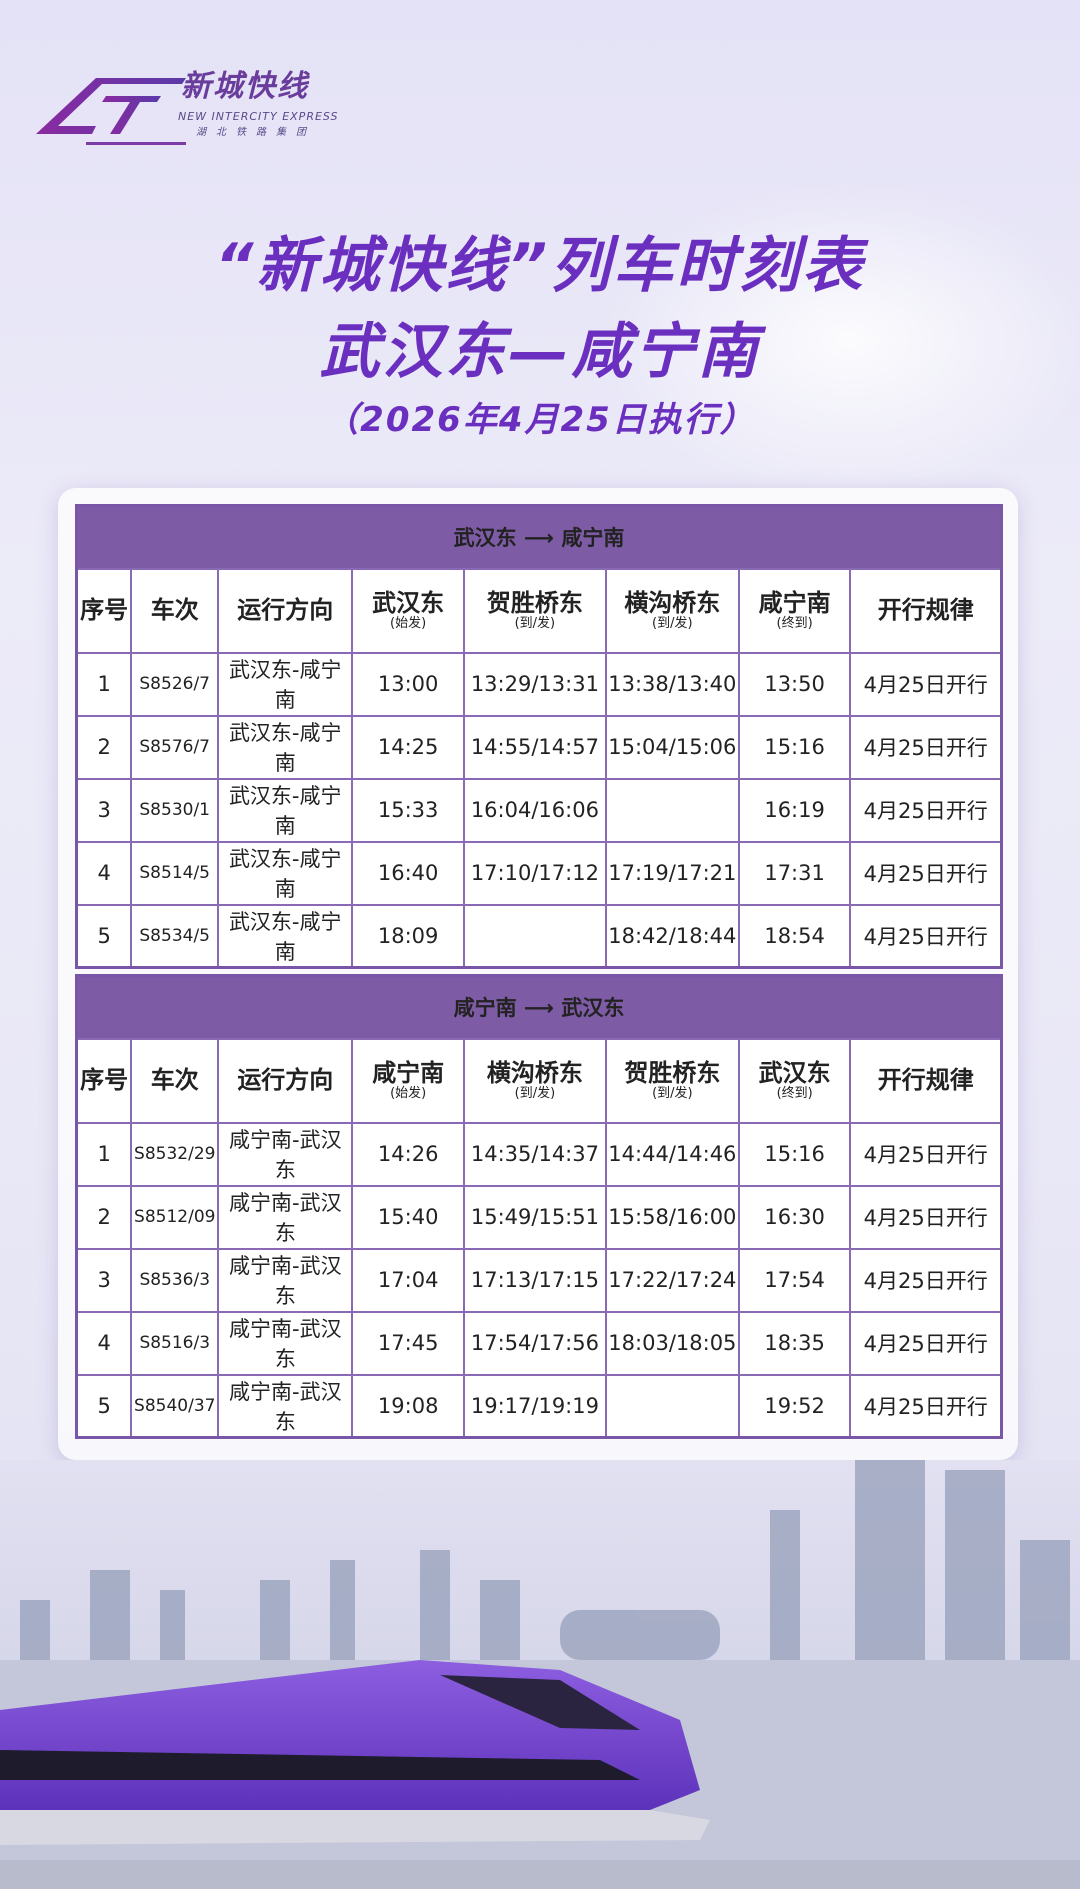 This screenshot has height=1889, width=1080. Describe the element at coordinates (175, 873) in the screenshot. I see `table-cell: S8514/5` at that location.